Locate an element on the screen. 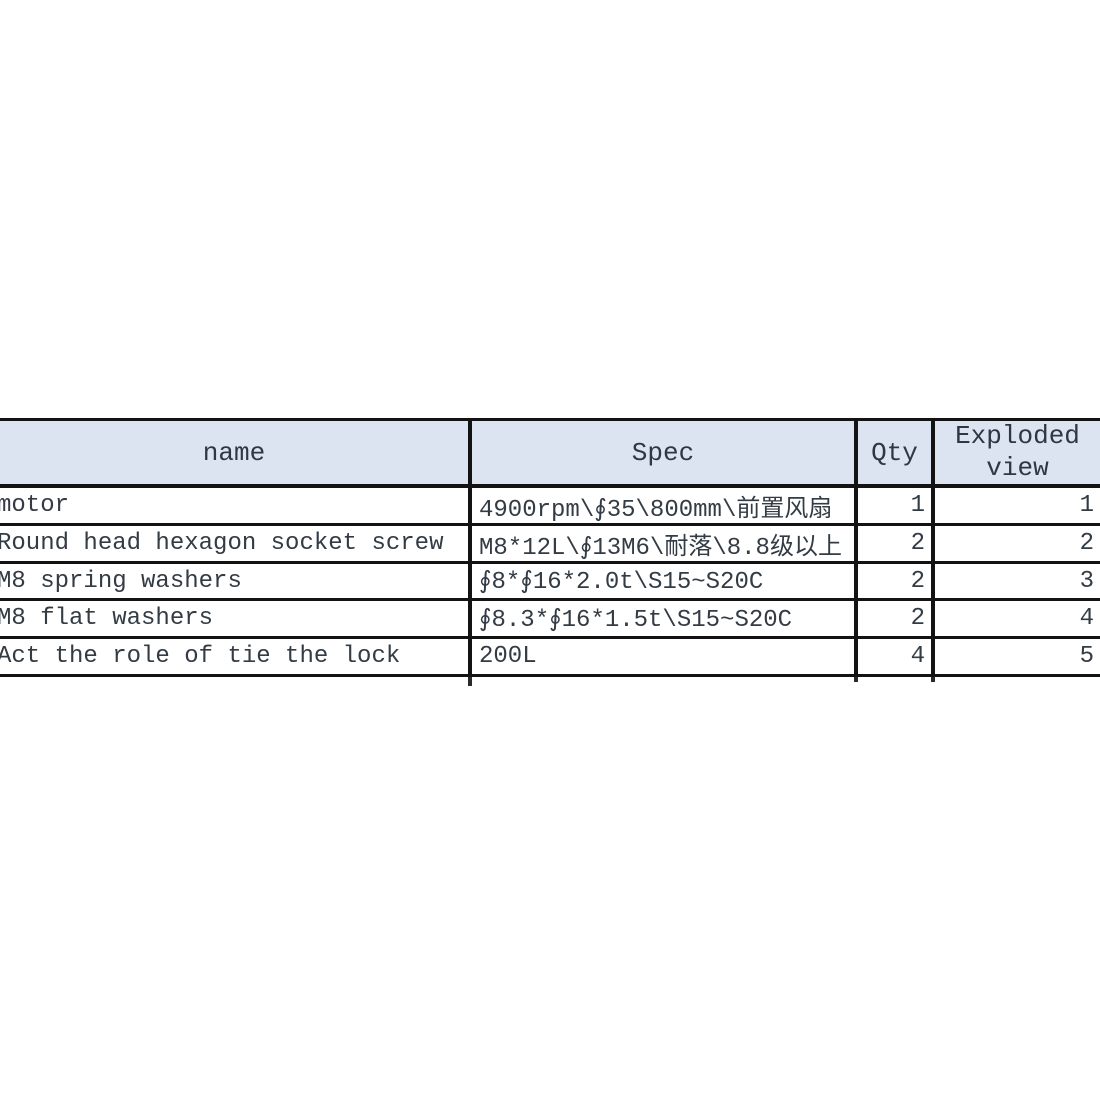  table-cell-exploded: 1 is located at coordinates (1017, 507).